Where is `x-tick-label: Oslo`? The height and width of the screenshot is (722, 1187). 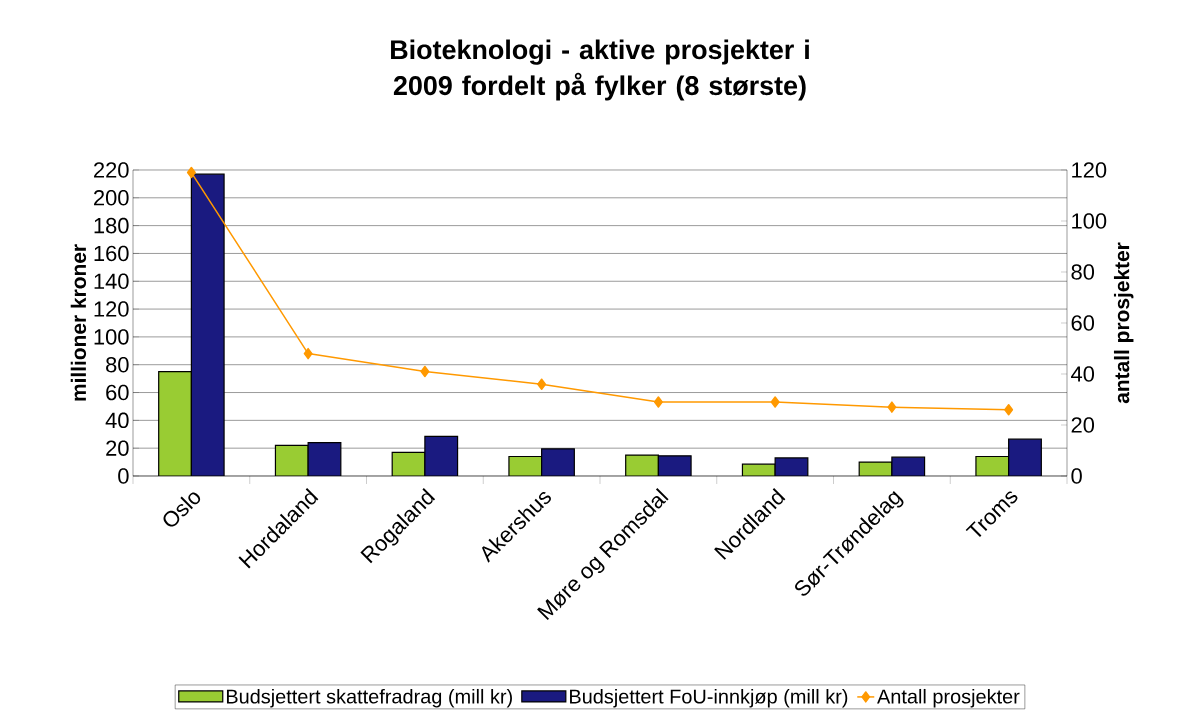
x-tick-label: Oslo is located at coordinates (182, 509).